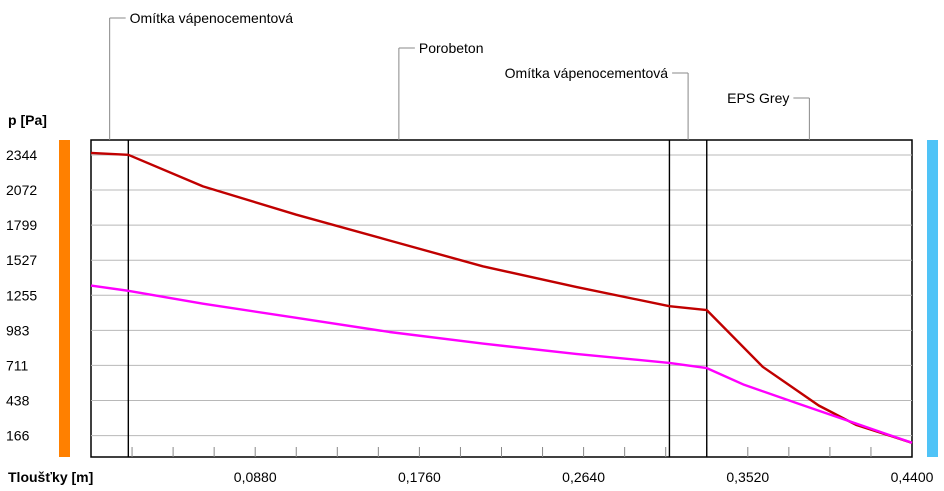  I want to click on y-tick-label: 1527, so click(21, 260).